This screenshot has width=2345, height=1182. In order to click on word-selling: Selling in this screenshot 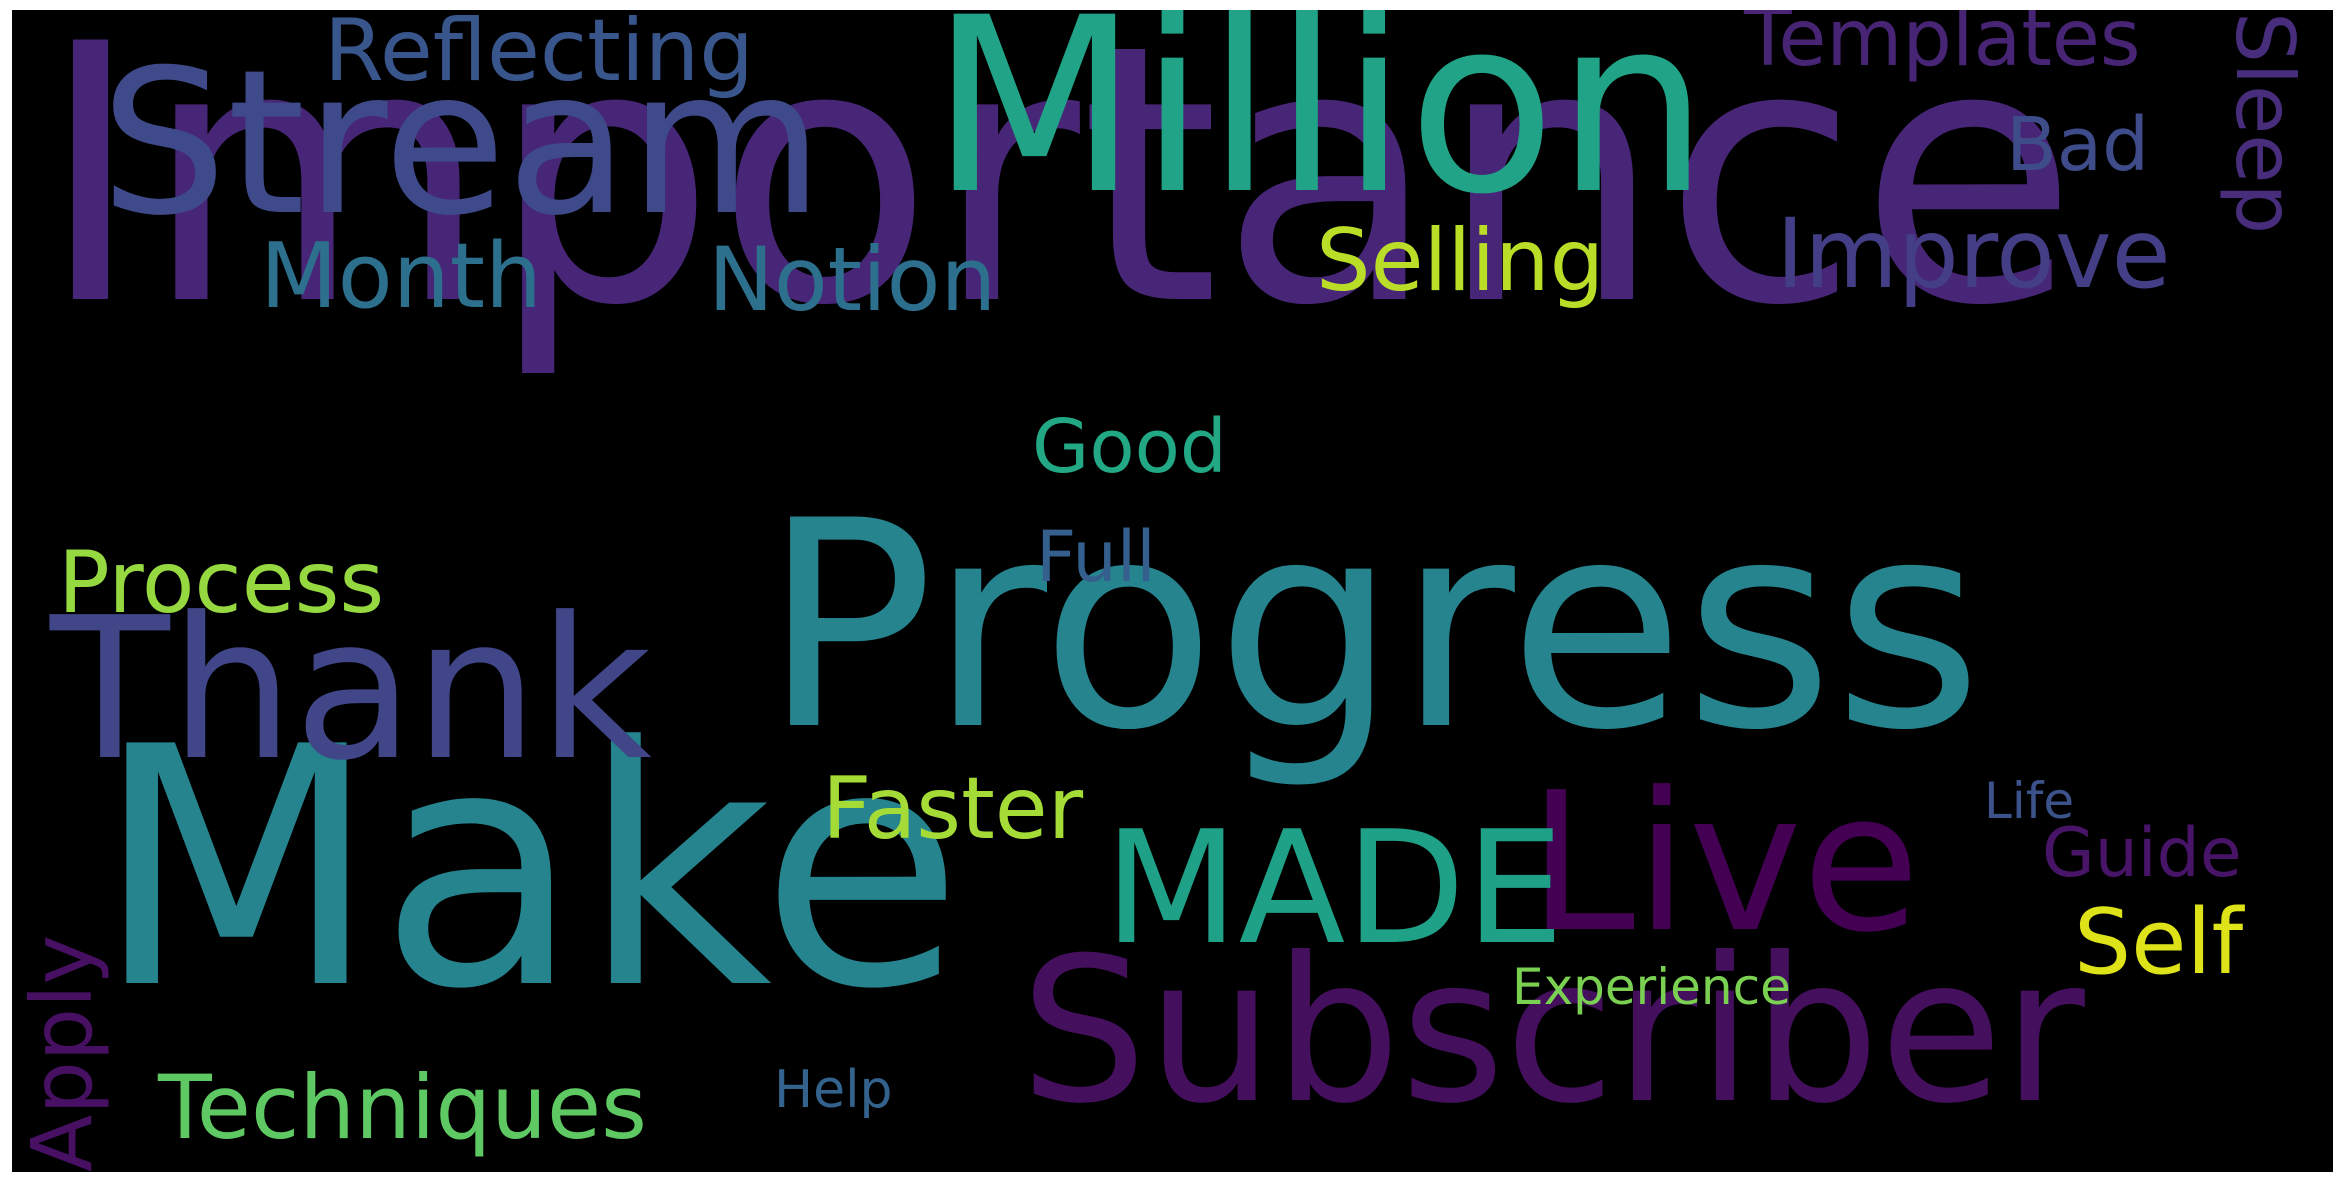, I will do `click(1460, 261)`.